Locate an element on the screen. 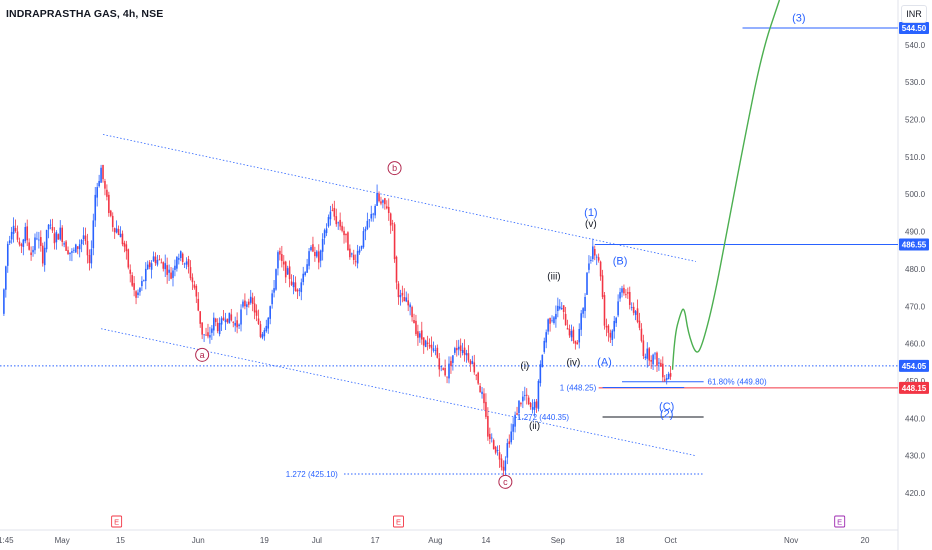 This screenshot has height=550, width=932. price-badge-label: 448.15 is located at coordinates (914, 388).